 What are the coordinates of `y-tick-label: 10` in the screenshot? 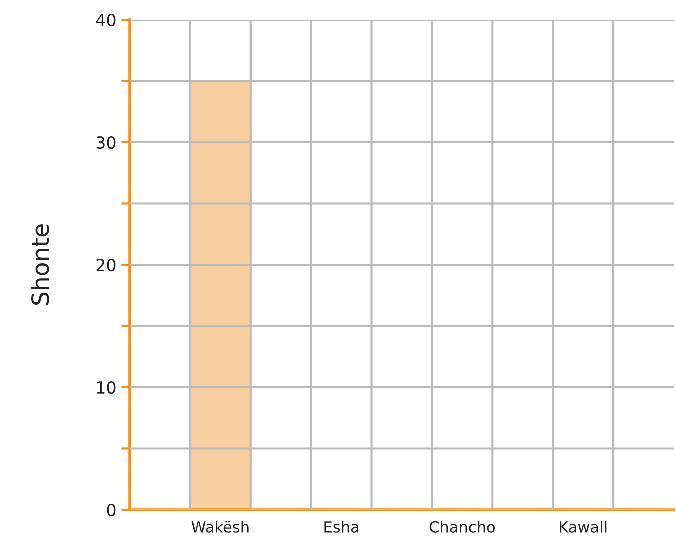 It's located at (106, 387).